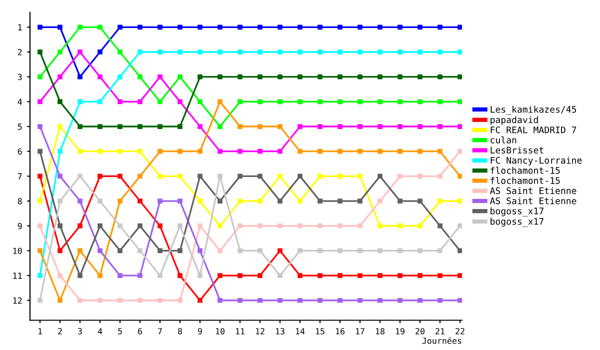 Image resolution: width=600 pixels, height=350 pixels. What do you see at coordinates (220, 331) in the screenshot?
I see `x-tick-label: 10` at bounding box center [220, 331].